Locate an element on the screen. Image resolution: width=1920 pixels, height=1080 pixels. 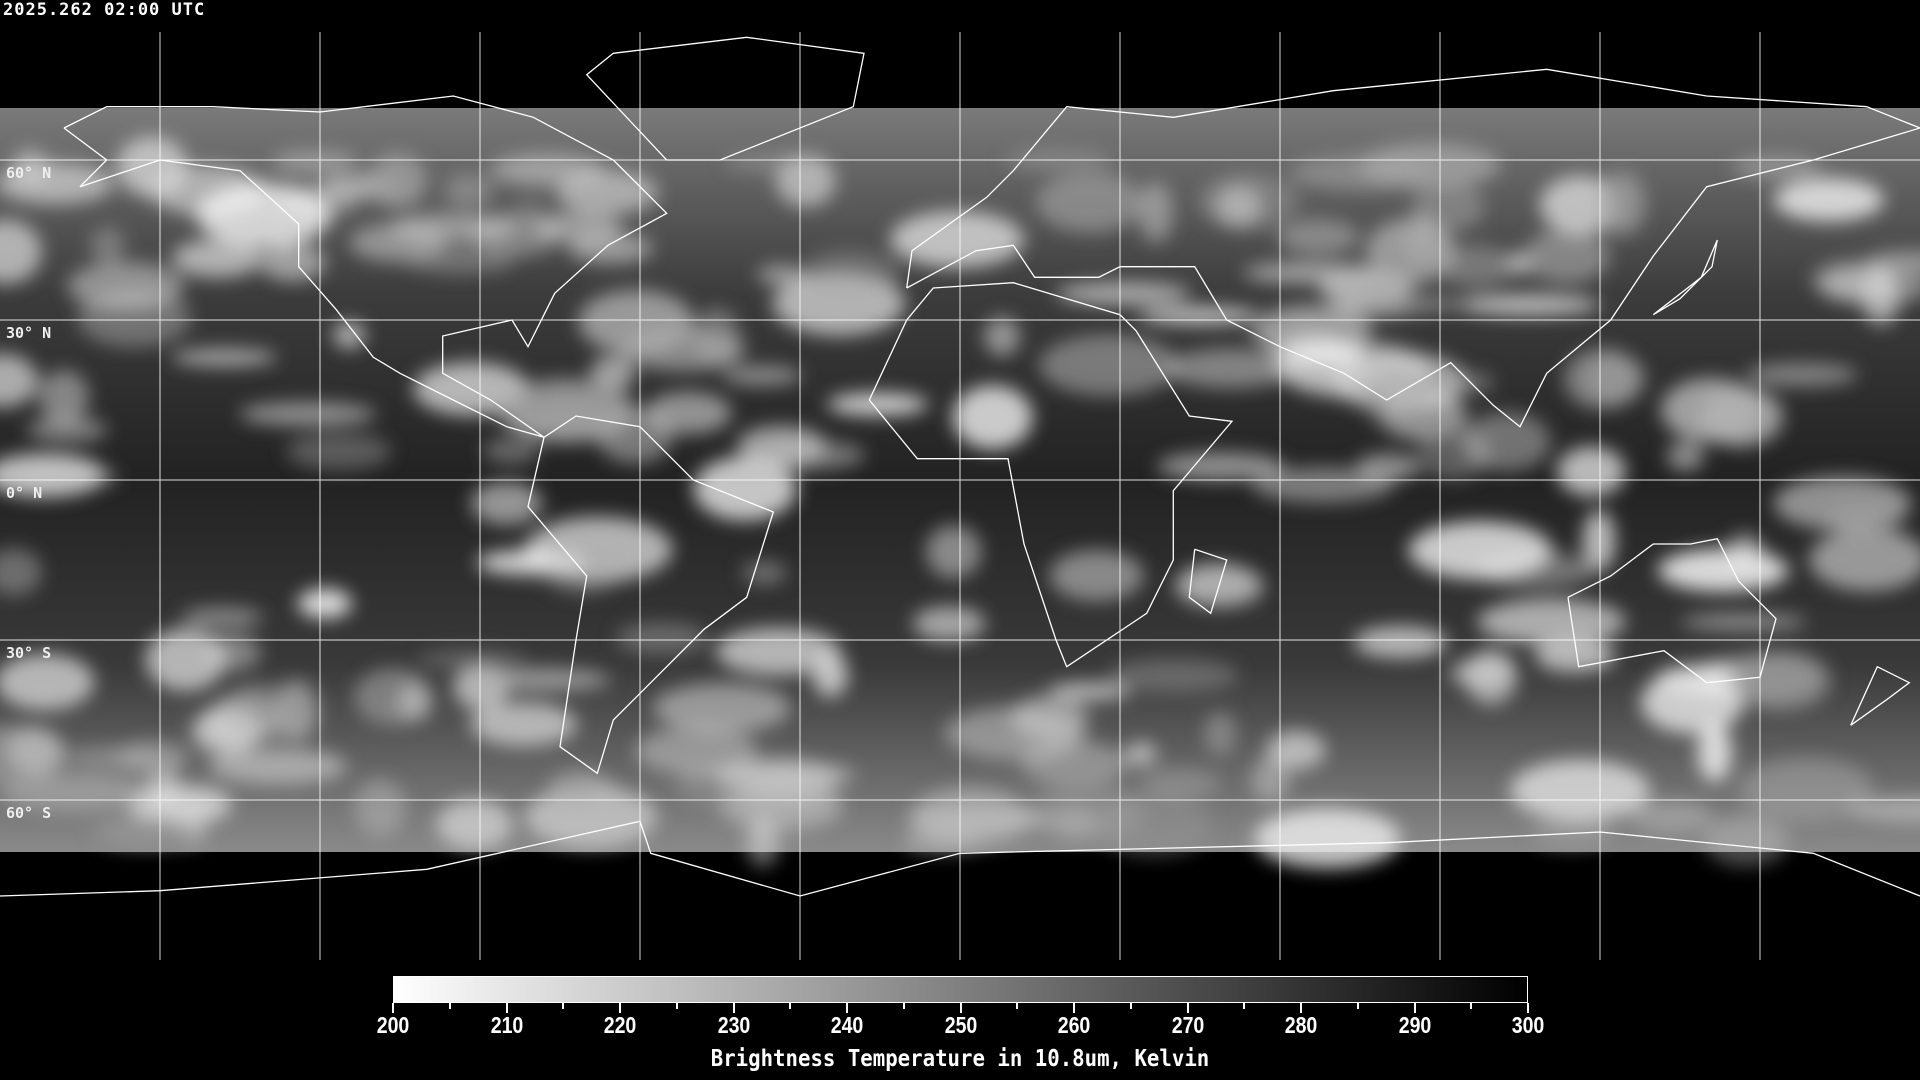
timestamp: 2025.262 02:00 UTC is located at coordinates (104, 10).